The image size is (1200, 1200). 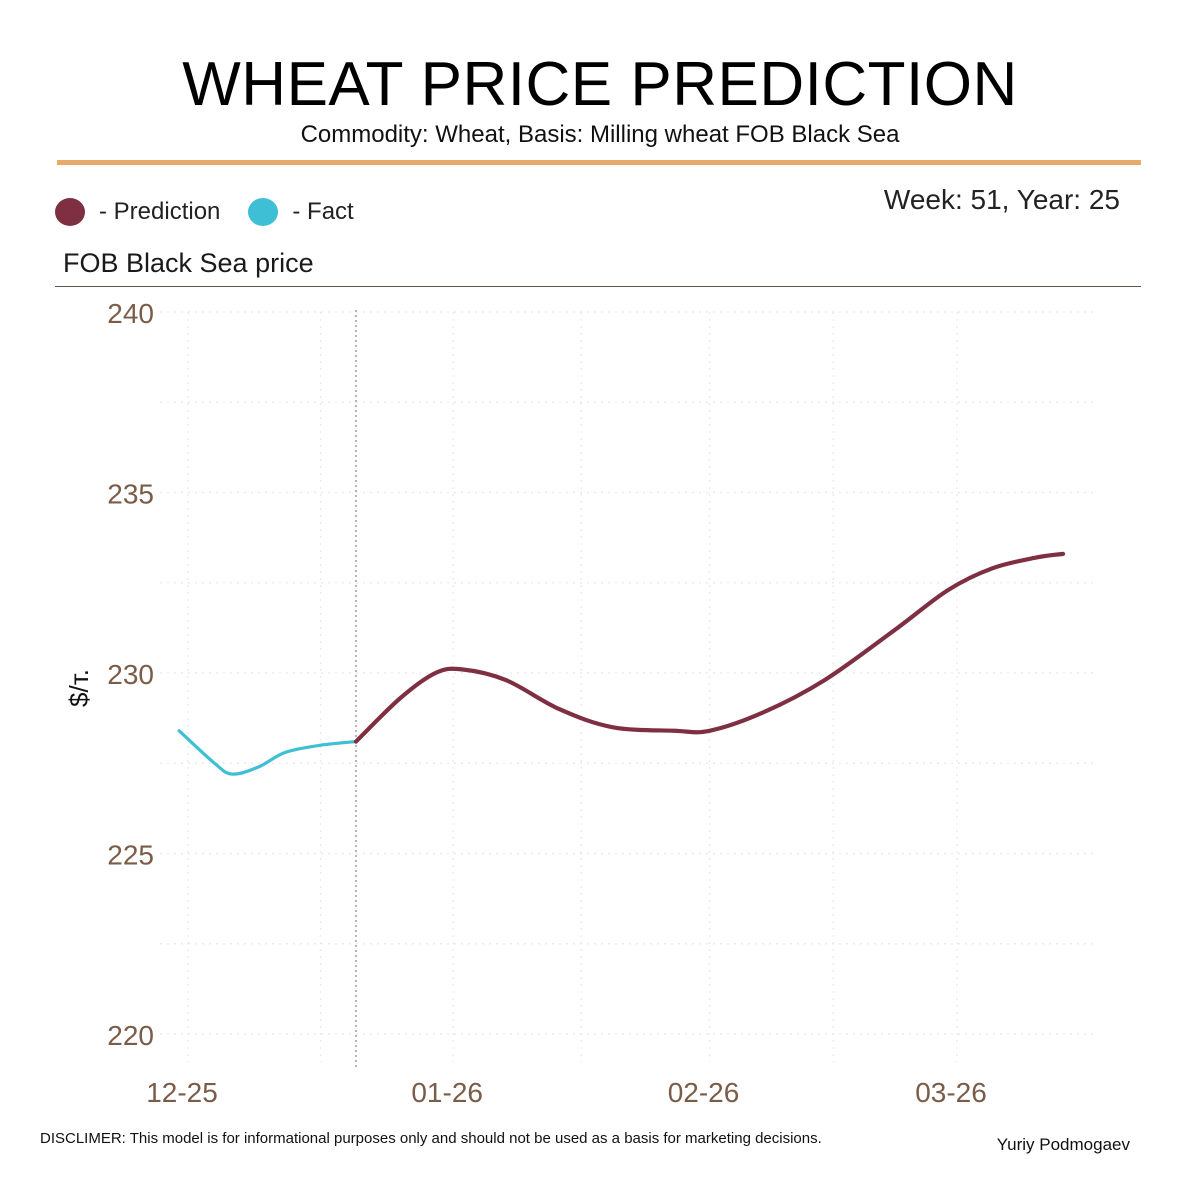 I want to click on y-tick-label: 235, so click(x=130, y=494).